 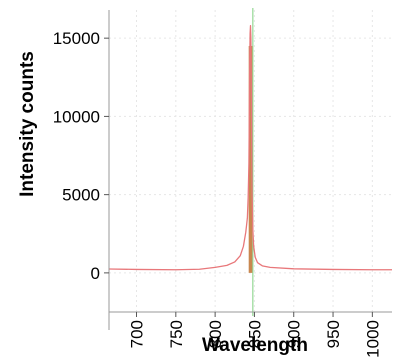 I want to click on x-tick-label: 1000, so click(x=372, y=338).